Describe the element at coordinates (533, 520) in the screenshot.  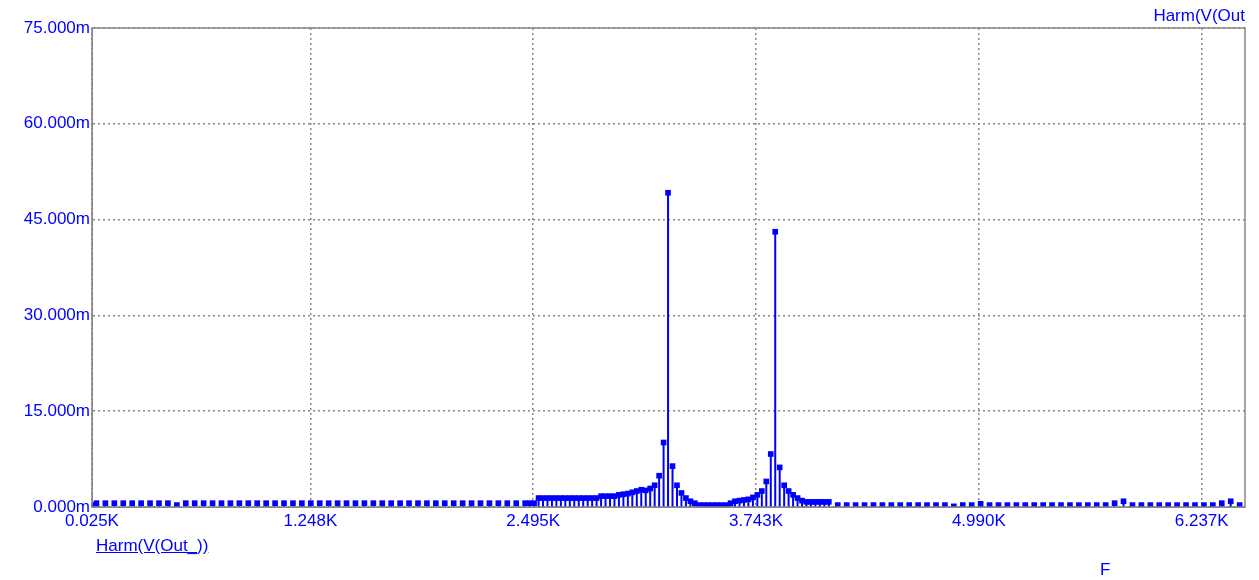
I see `x-tick-label: 2.495K` at that location.